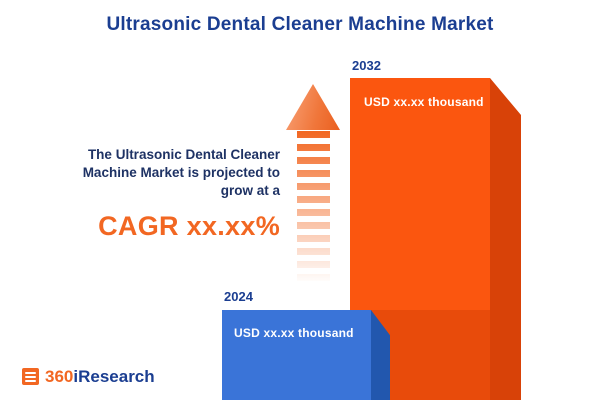 This screenshot has height=400, width=600. I want to click on projection-line-2: Machine Market is projected to, so click(181, 173).